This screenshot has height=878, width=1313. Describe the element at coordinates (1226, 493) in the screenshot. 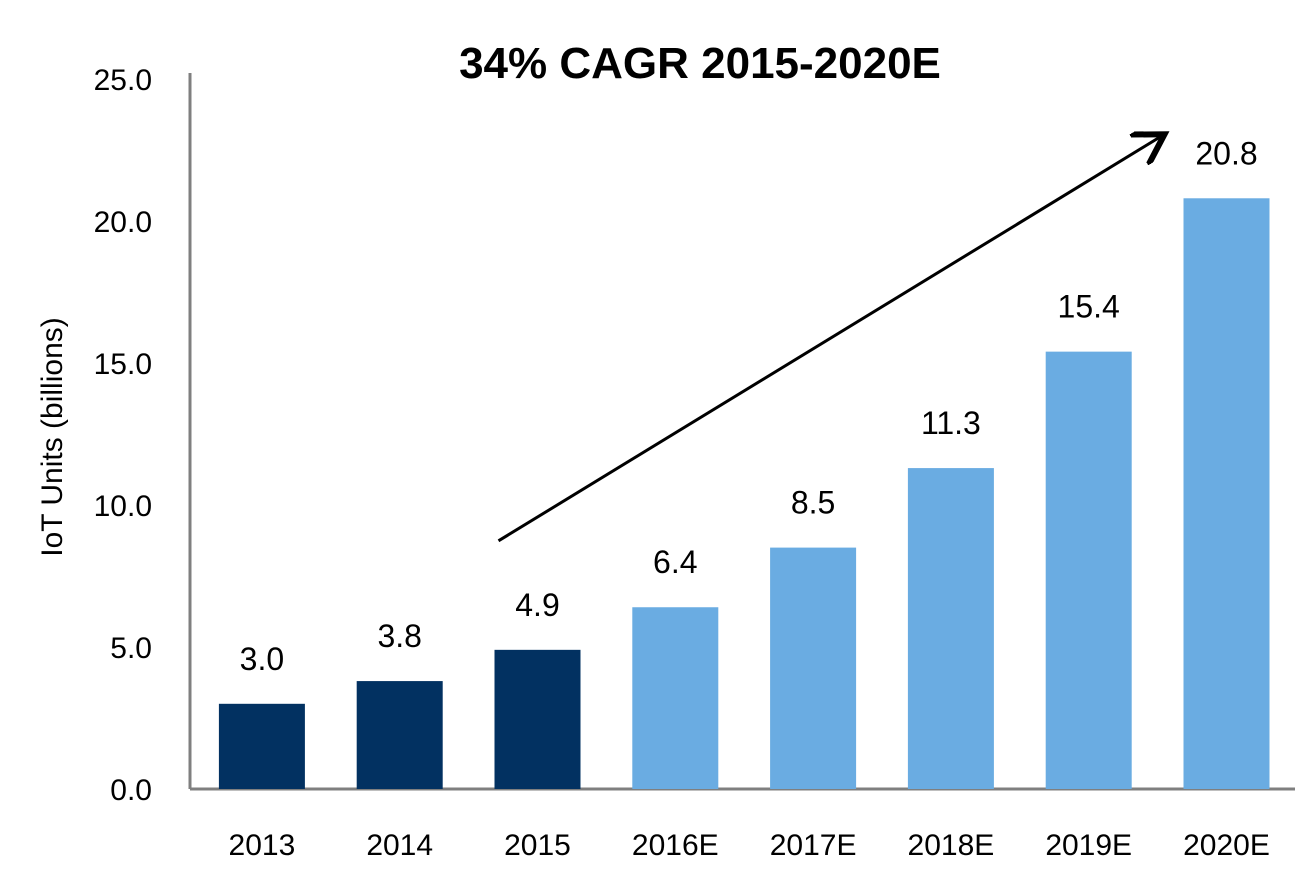

I see `bar-2020e` at that location.